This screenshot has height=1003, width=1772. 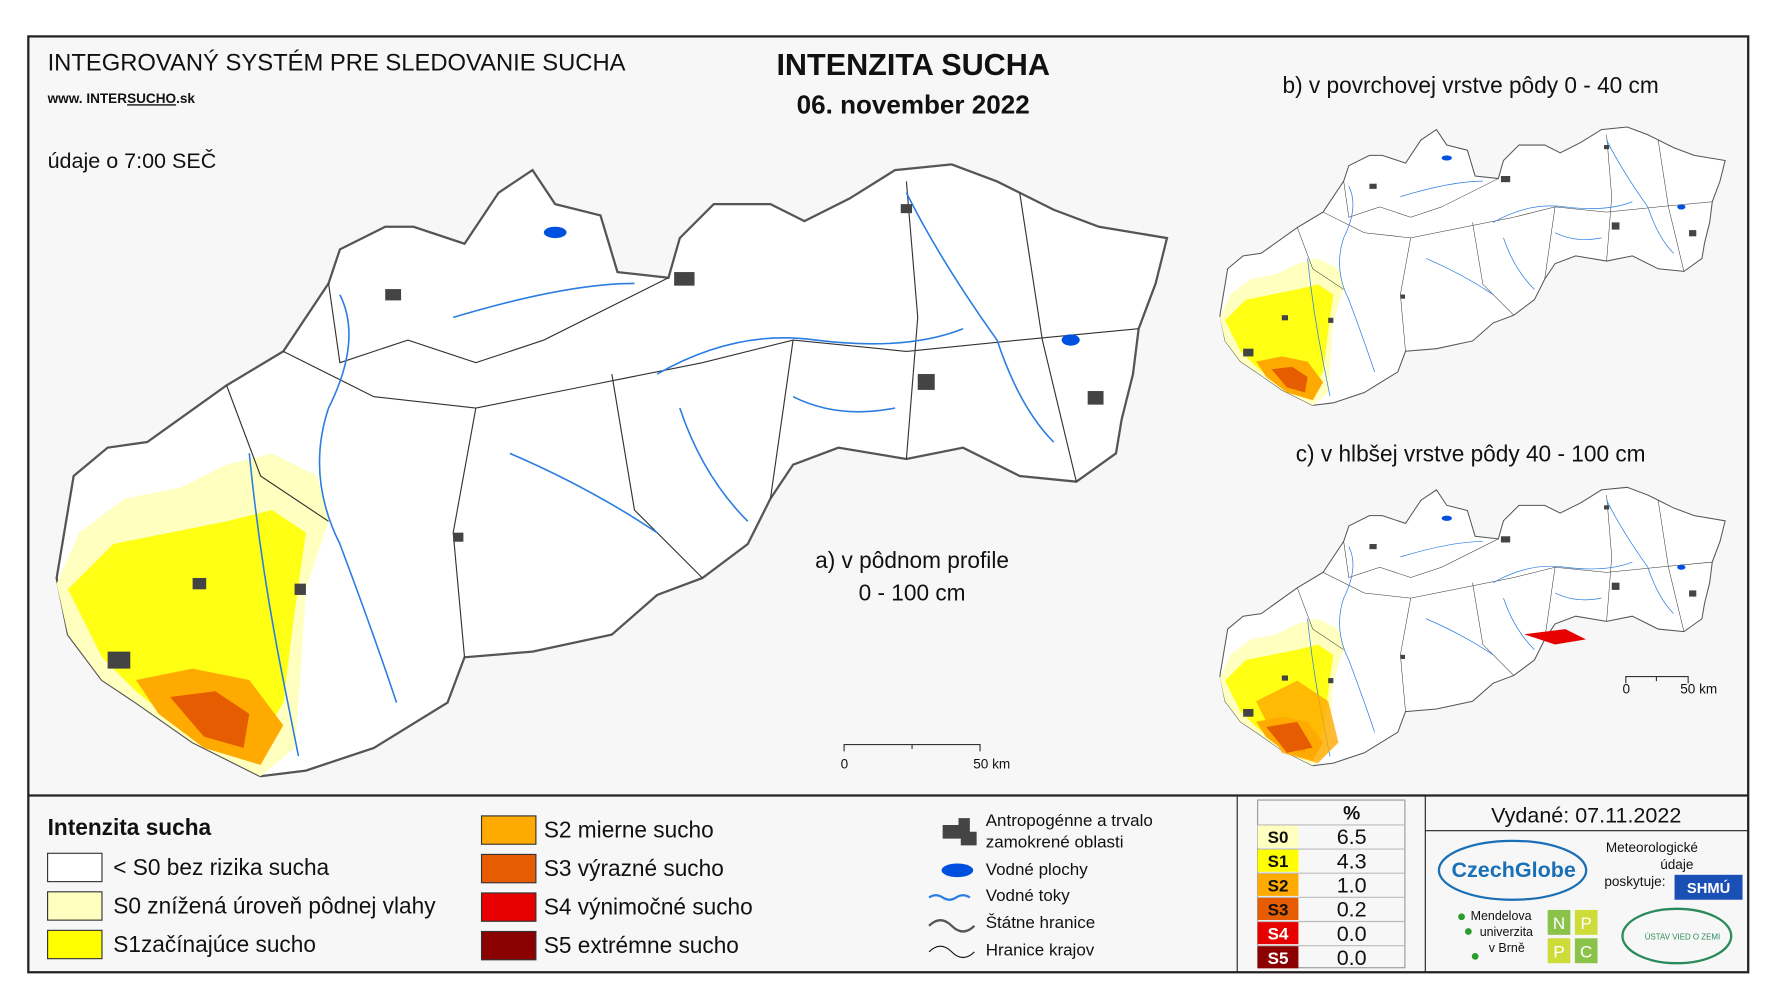 I want to click on map-c-label: c) v hlbšej vrstve pôdy 40 - 100 cm, so click(x=1471, y=453).